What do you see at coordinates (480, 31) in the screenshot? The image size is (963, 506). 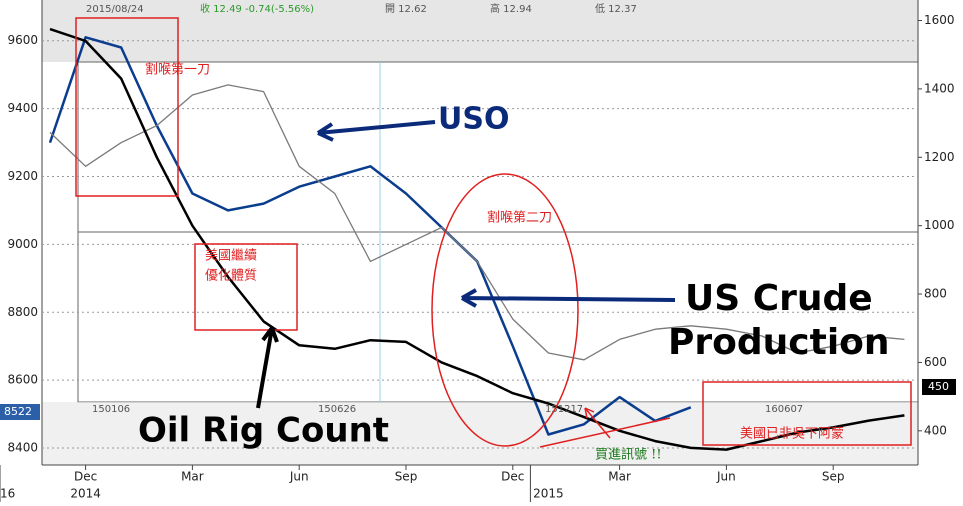 I see `top-band` at bounding box center [480, 31].